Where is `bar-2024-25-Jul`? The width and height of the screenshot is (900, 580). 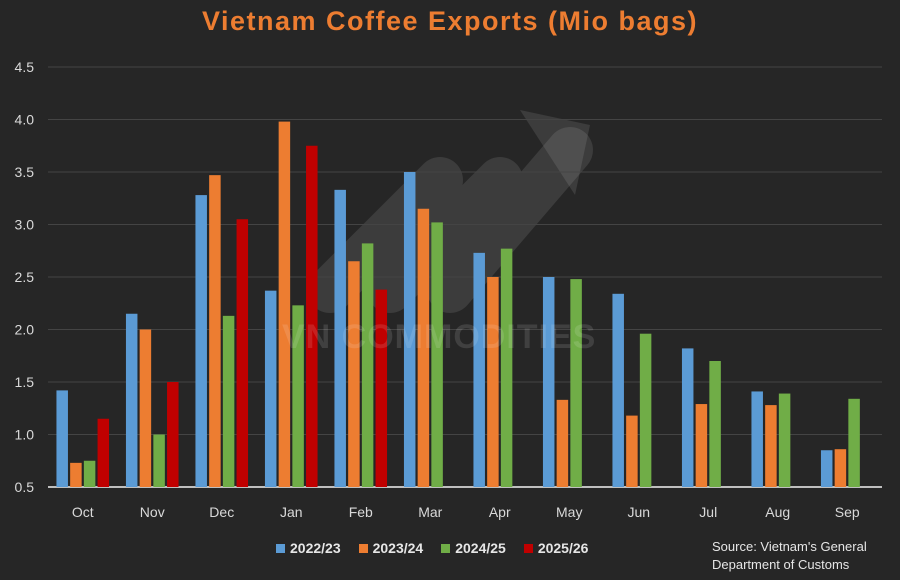
bar-2024-25-Jul is located at coordinates (715, 424).